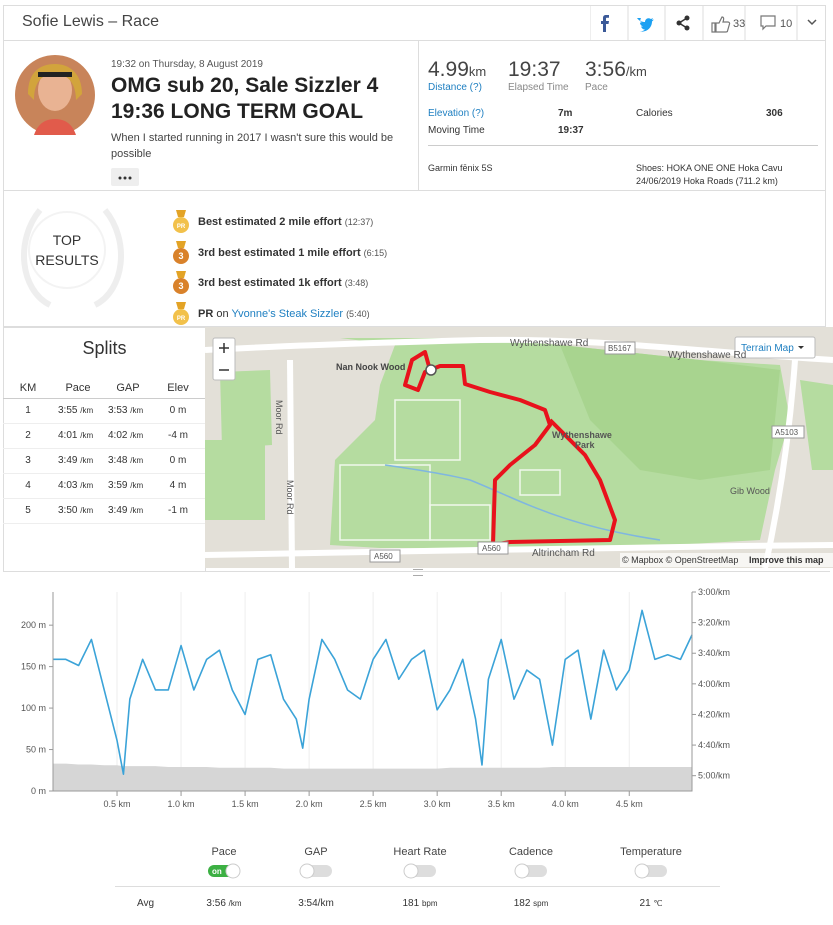 This screenshot has width=833, height=925. I want to click on facebook-icon, so click(605, 23).